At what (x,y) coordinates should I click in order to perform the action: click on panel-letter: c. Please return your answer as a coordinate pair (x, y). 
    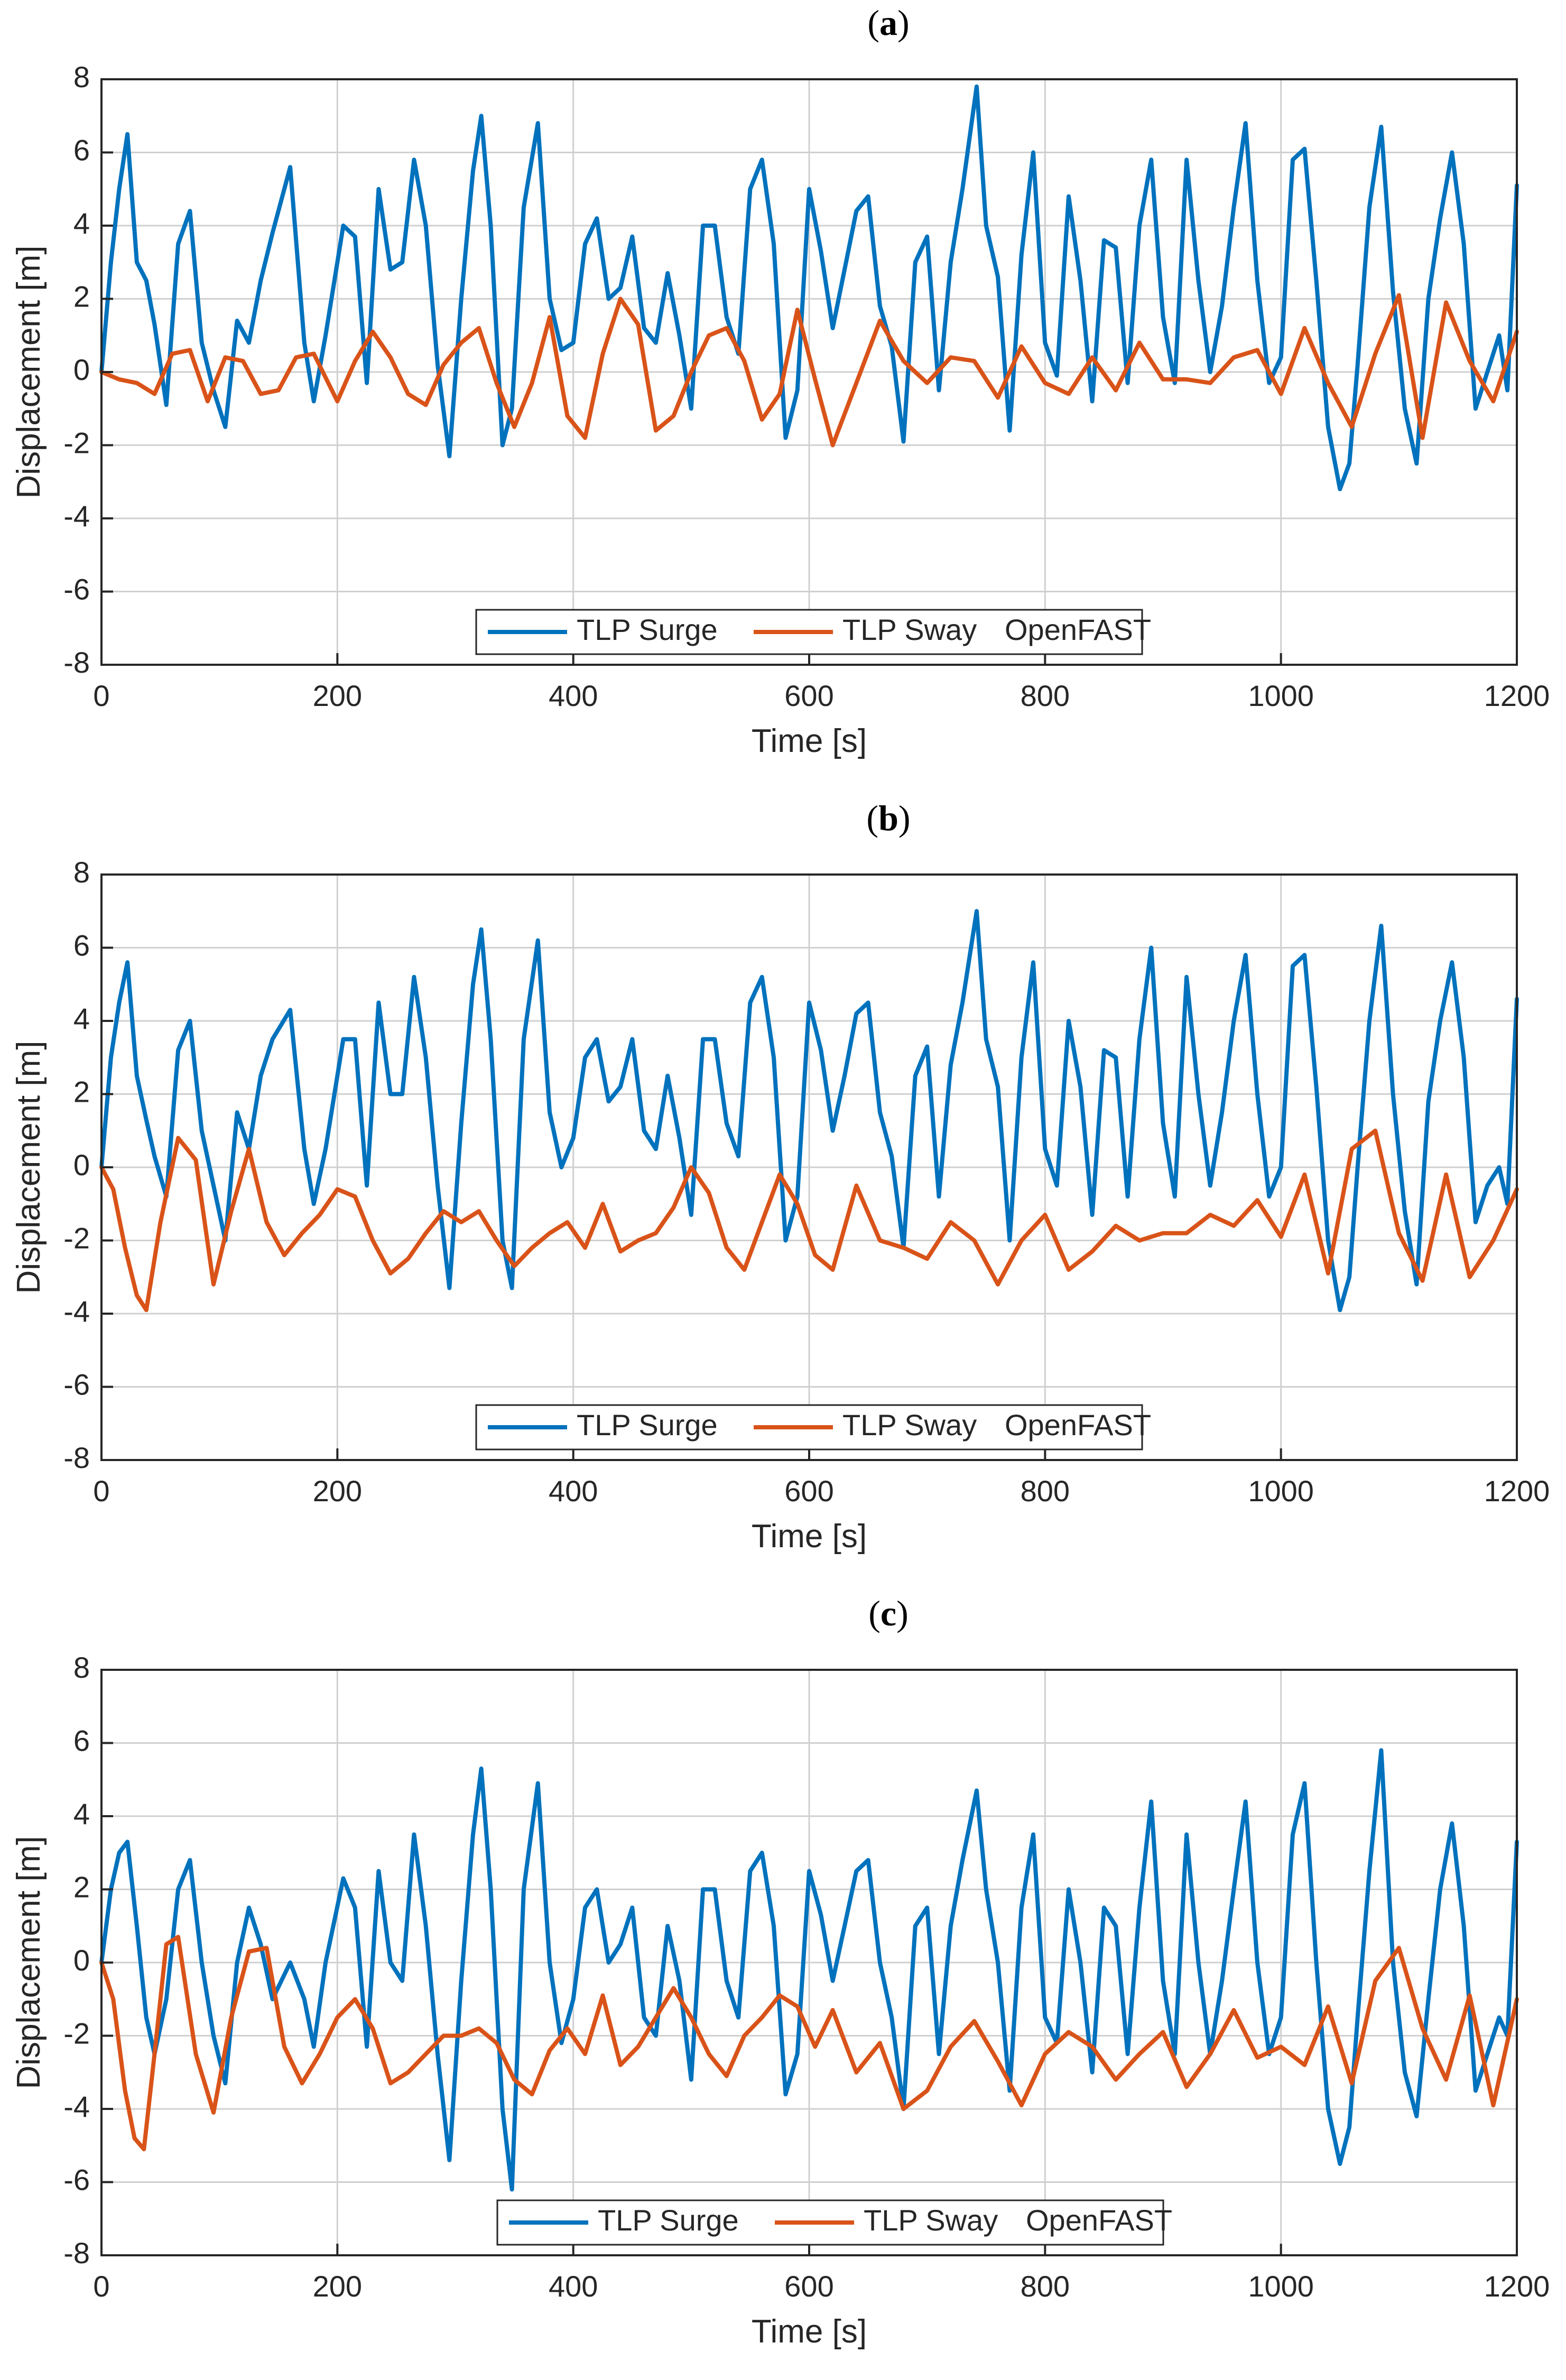
    Looking at the image, I should click on (888, 1613).